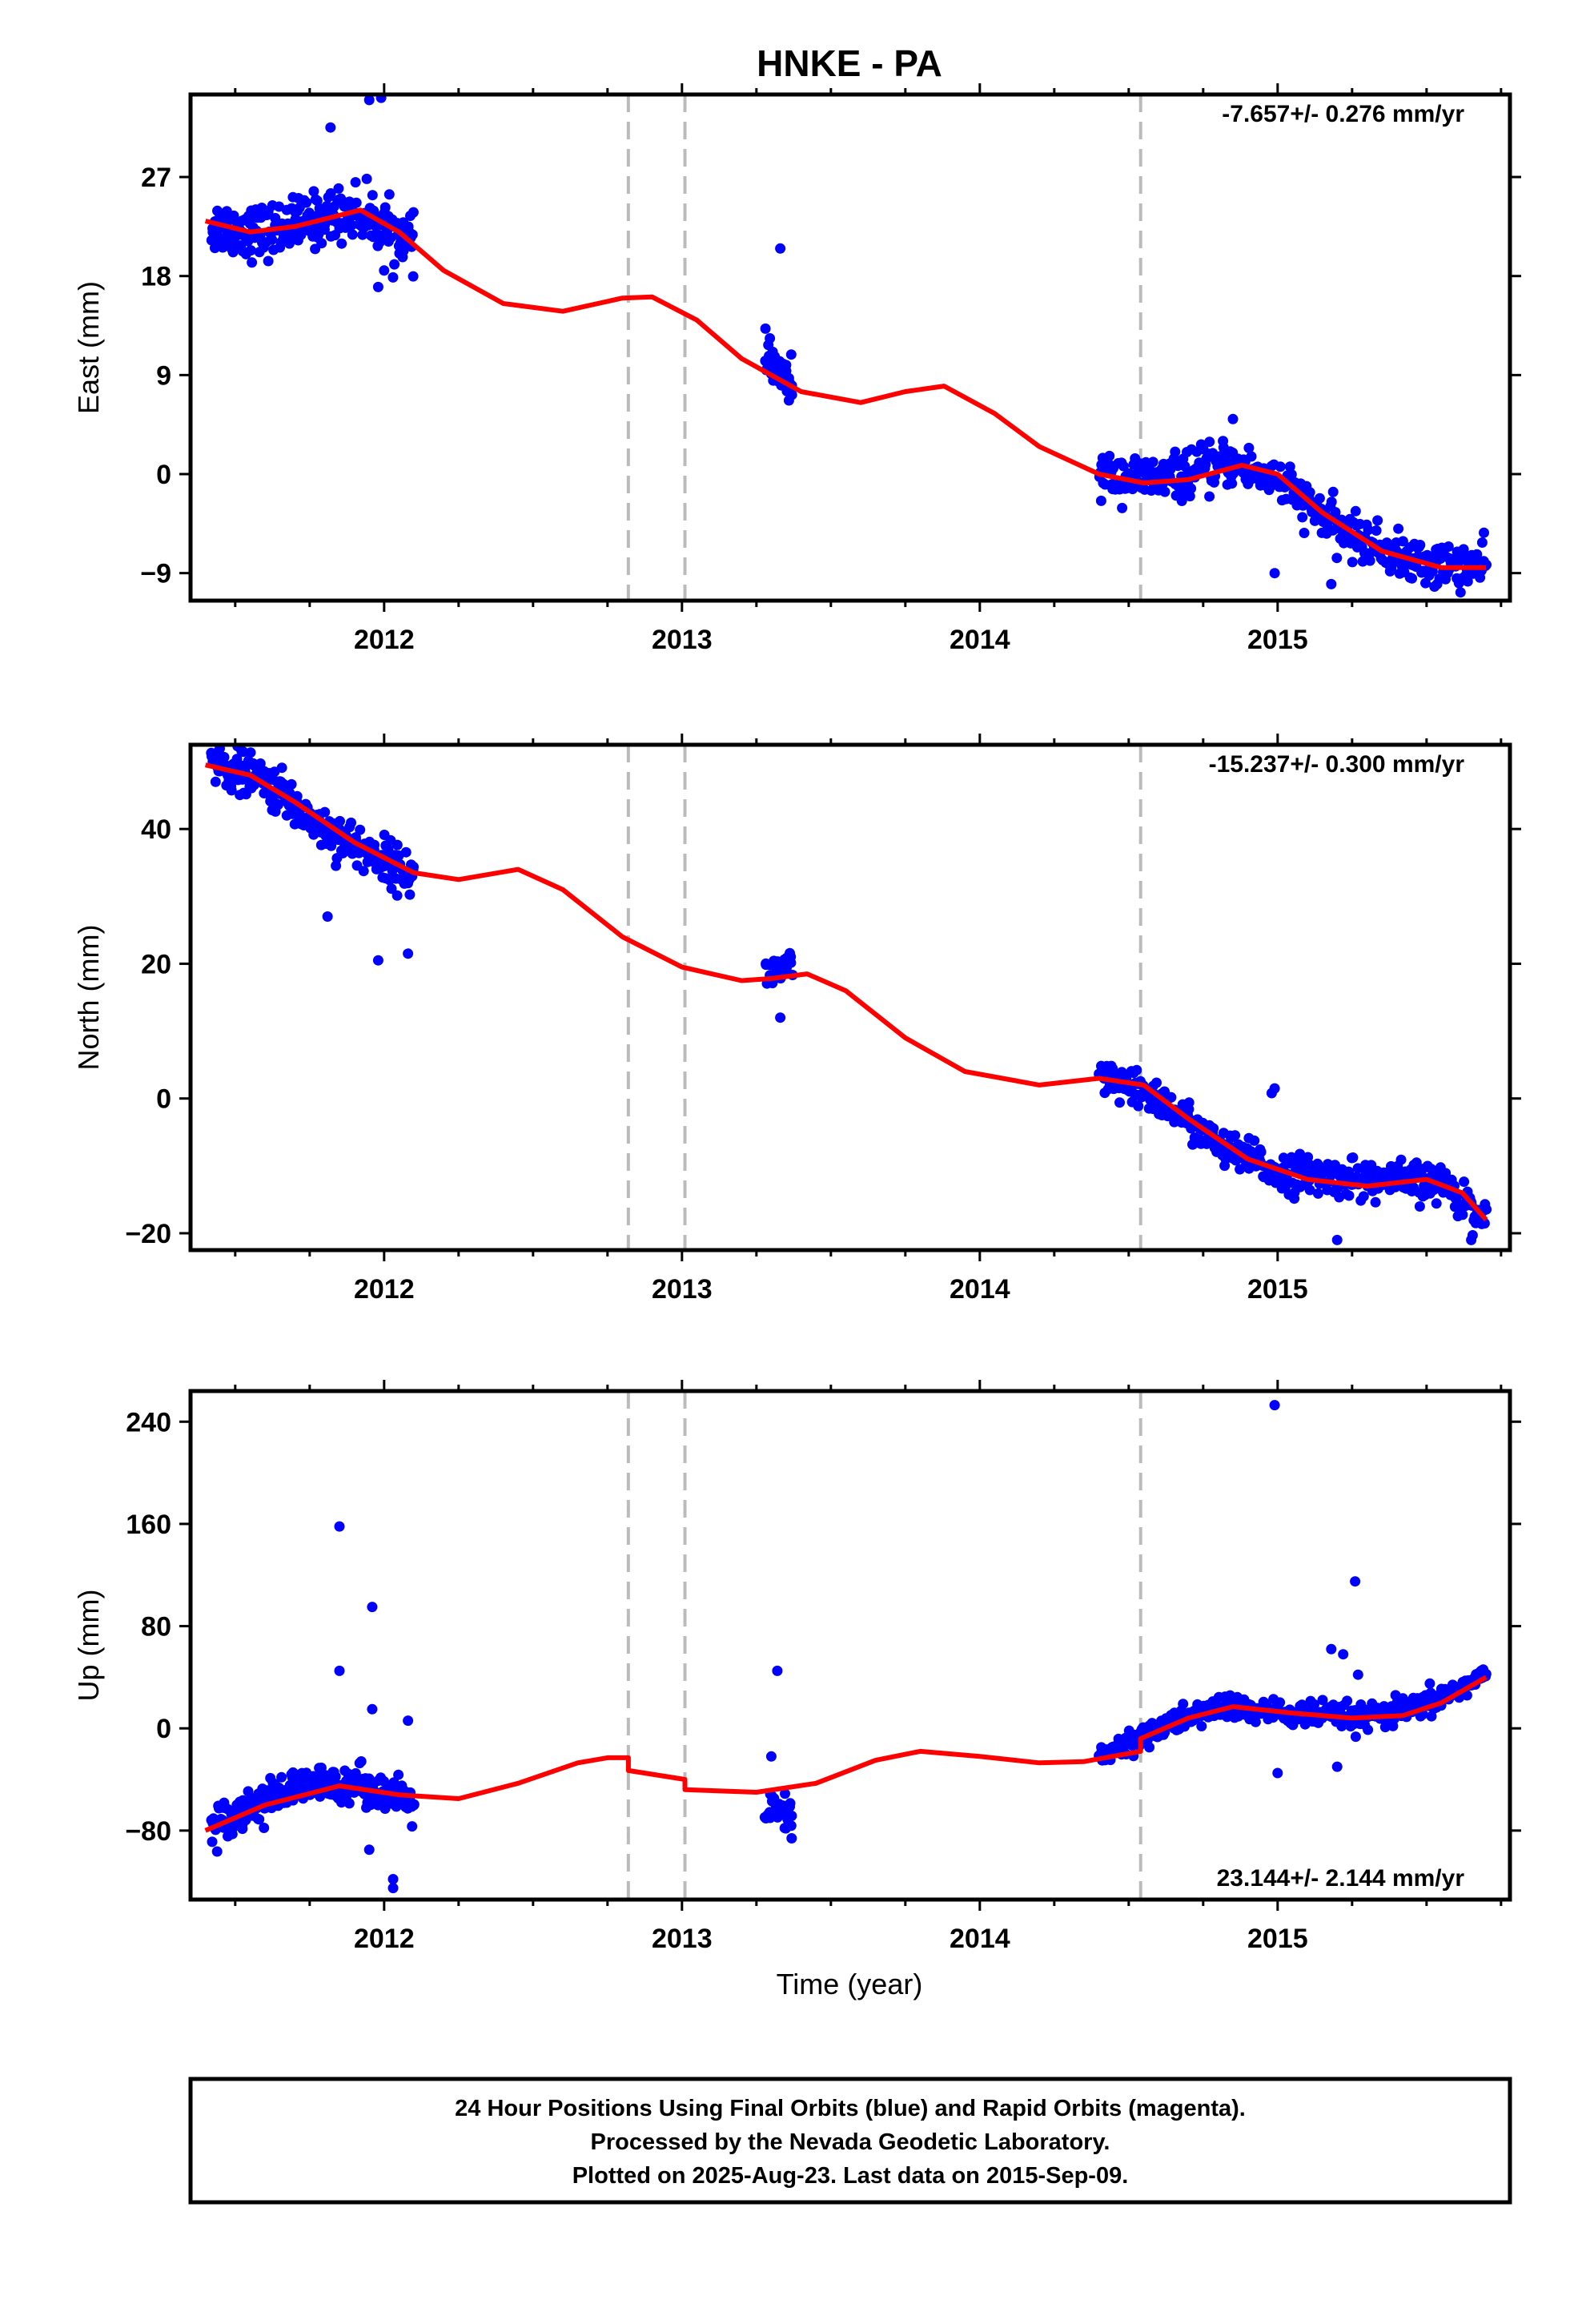 Image resolution: width=1582 pixels, height=2324 pixels. What do you see at coordinates (156, 178) in the screenshot?
I see `y-tick-label: 27` at bounding box center [156, 178].